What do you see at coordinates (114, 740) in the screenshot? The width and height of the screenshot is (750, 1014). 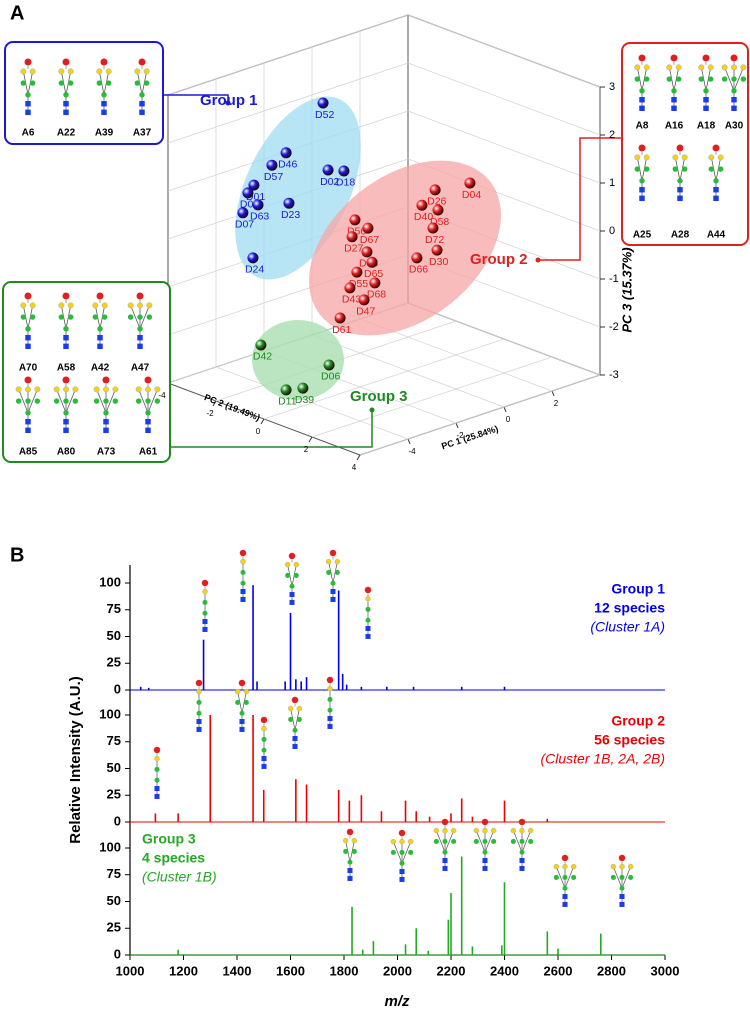 I see `y-tick-label: 75` at bounding box center [114, 740].